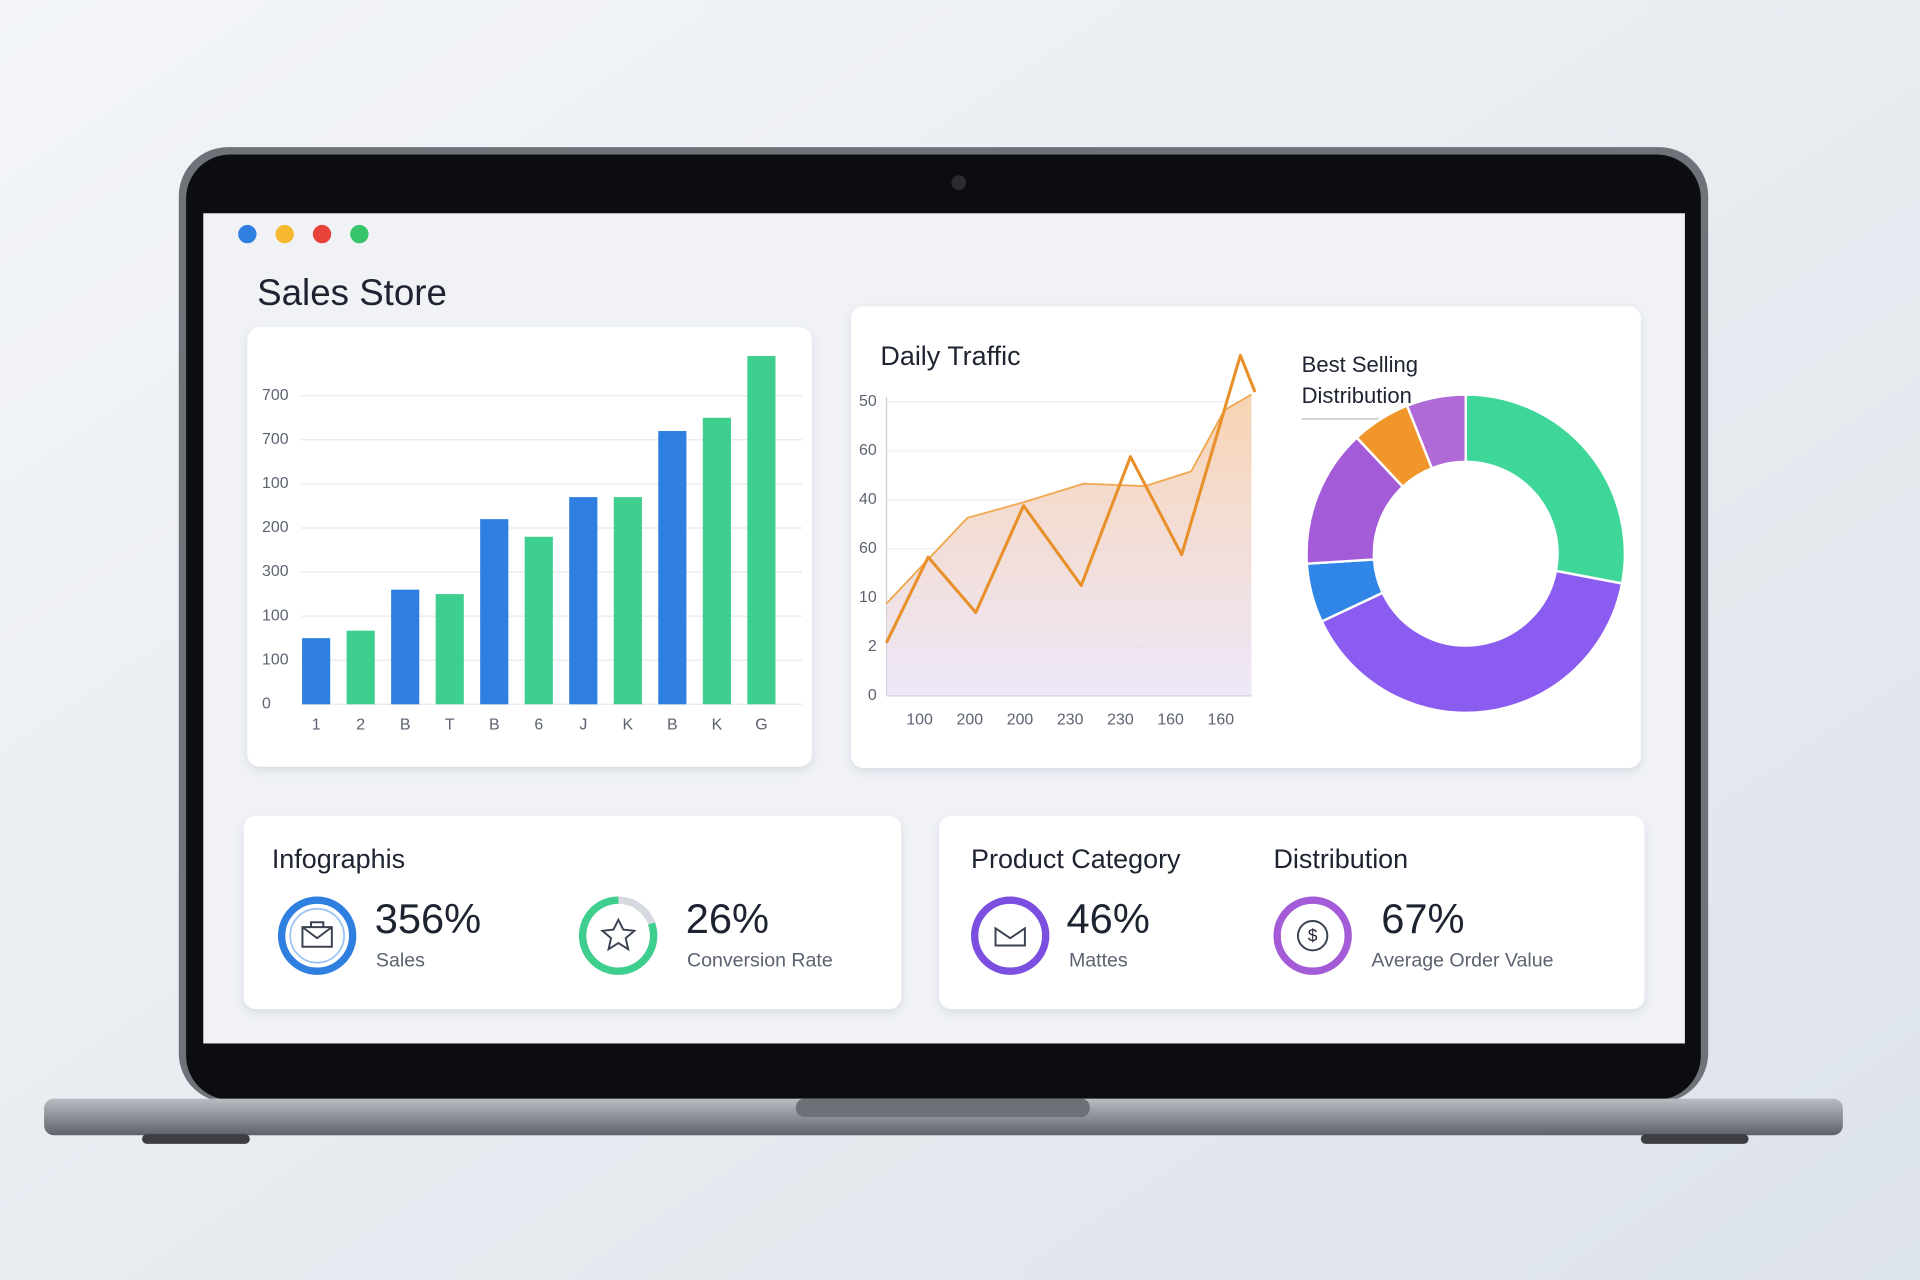 The width and height of the screenshot is (1920, 1280). I want to click on product-card, so click(1292, 912).